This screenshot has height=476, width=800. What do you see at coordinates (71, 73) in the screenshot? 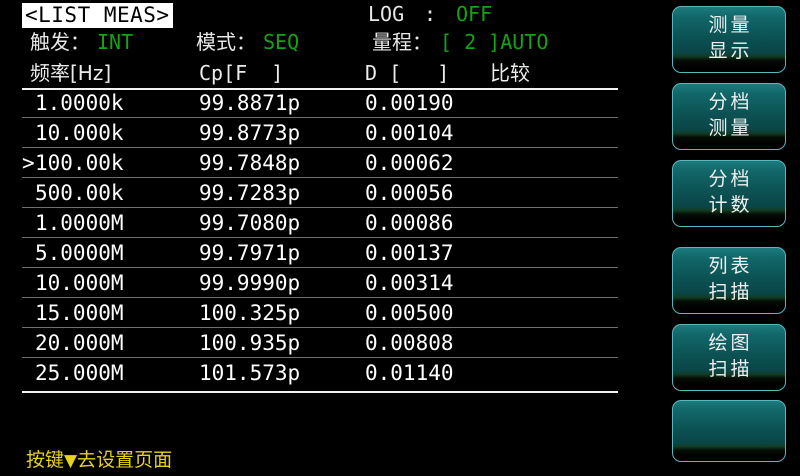
I see `column-header-frequency: 频率[Hz]` at bounding box center [71, 73].